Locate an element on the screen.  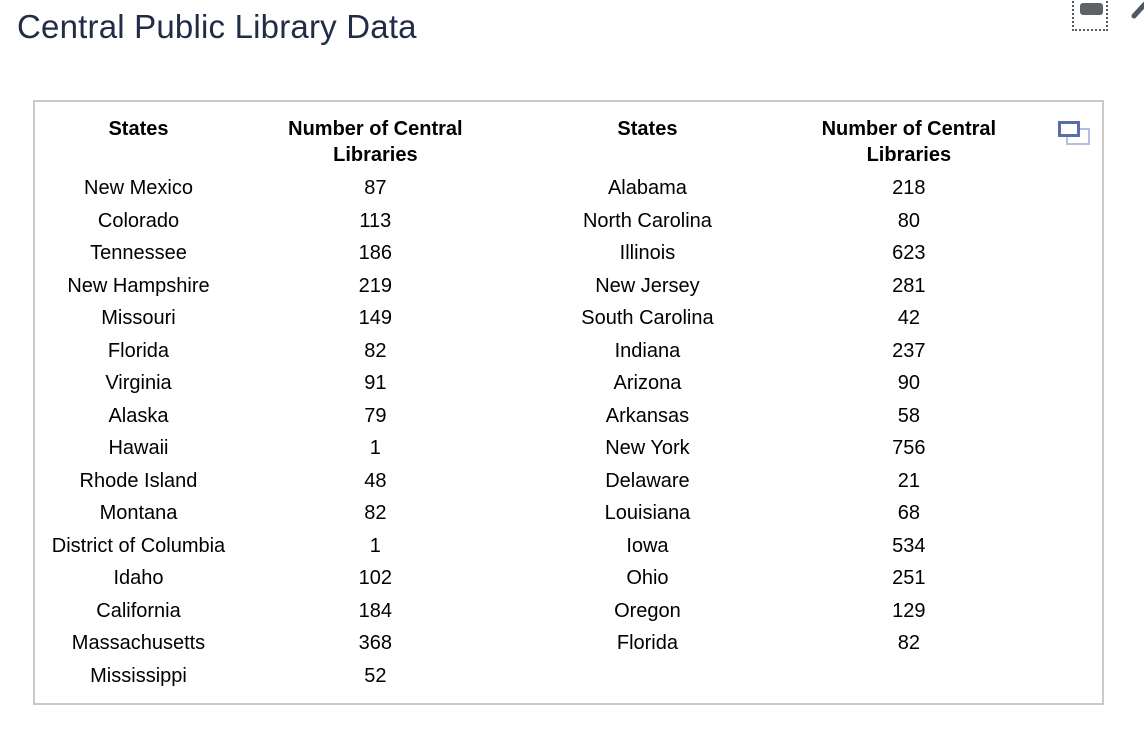
state-name-cell: Louisiana is located at coordinates (647, 513).